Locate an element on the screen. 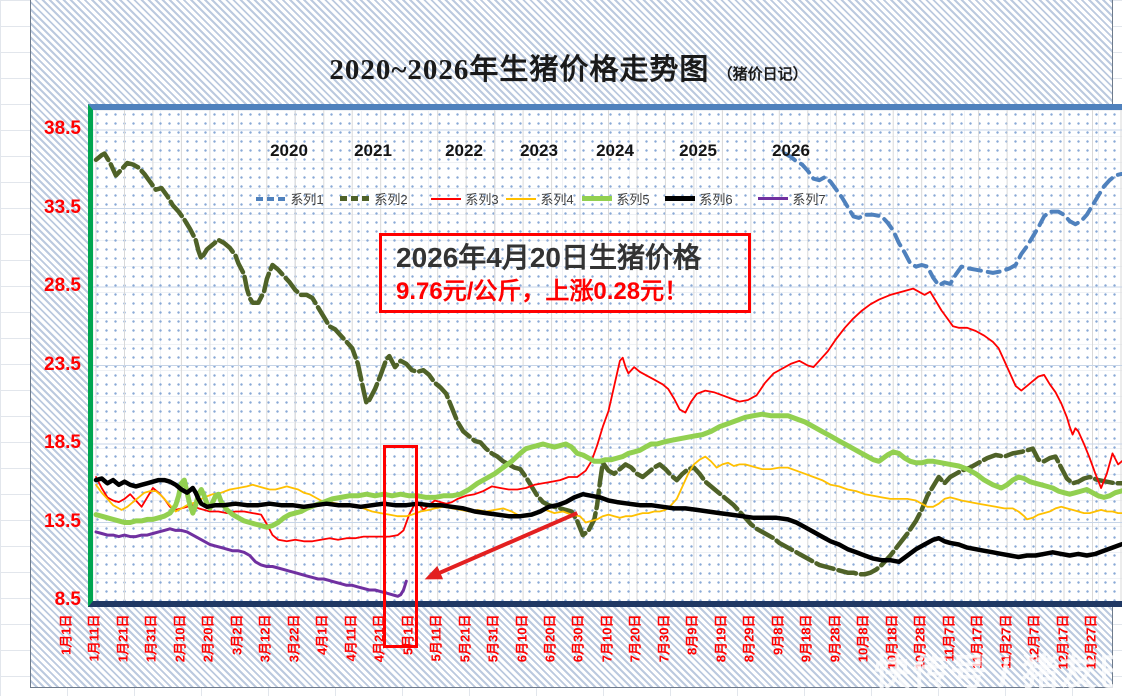  legend-item-系列6: 系列6 is located at coordinates (699, 198).